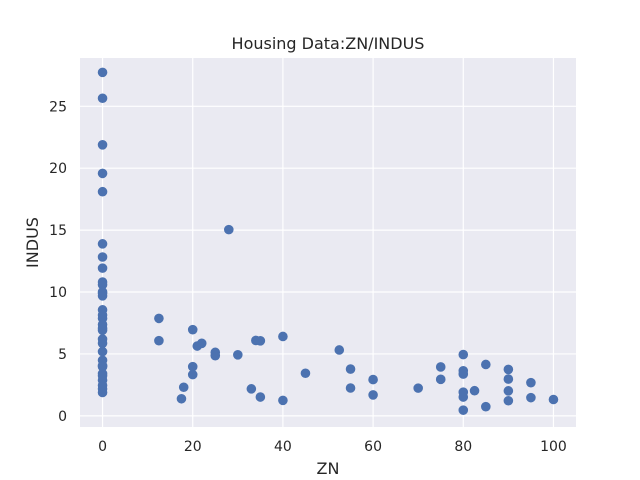 The image size is (640, 480). What do you see at coordinates (463, 447) in the screenshot?
I see `x-tick-label: 80` at bounding box center [463, 447].